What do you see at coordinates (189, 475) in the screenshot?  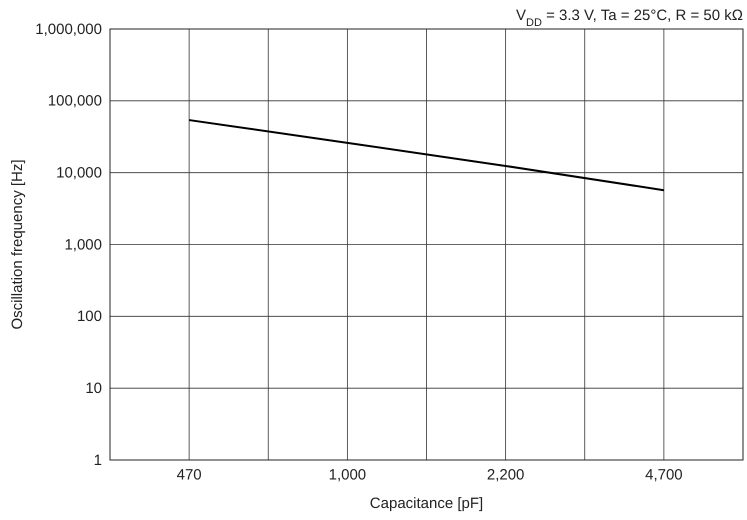 I see `x-tick-label: 470` at bounding box center [189, 475].